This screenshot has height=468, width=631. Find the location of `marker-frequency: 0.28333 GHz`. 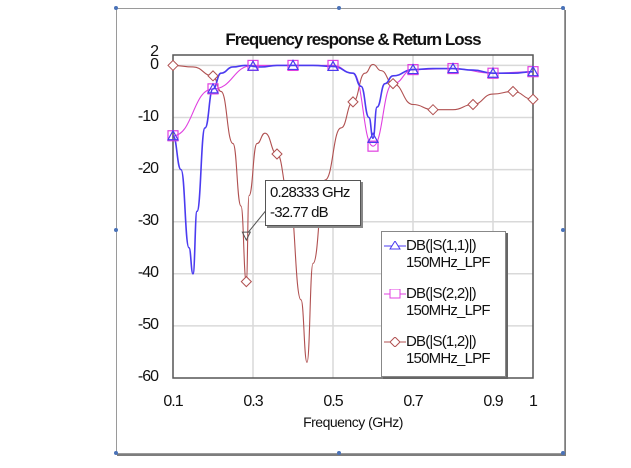

marker-frequency: 0.28333 GHz is located at coordinates (310, 192).